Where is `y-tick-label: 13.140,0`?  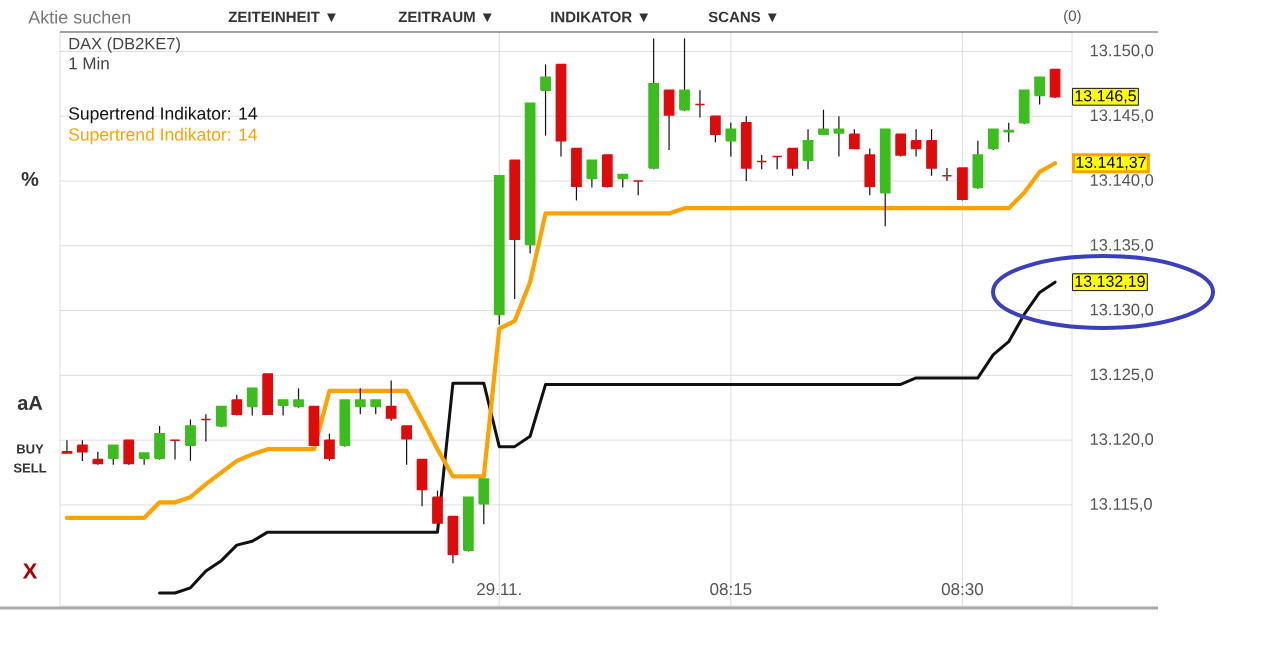
y-tick-label: 13.140,0 is located at coordinates (1122, 181).